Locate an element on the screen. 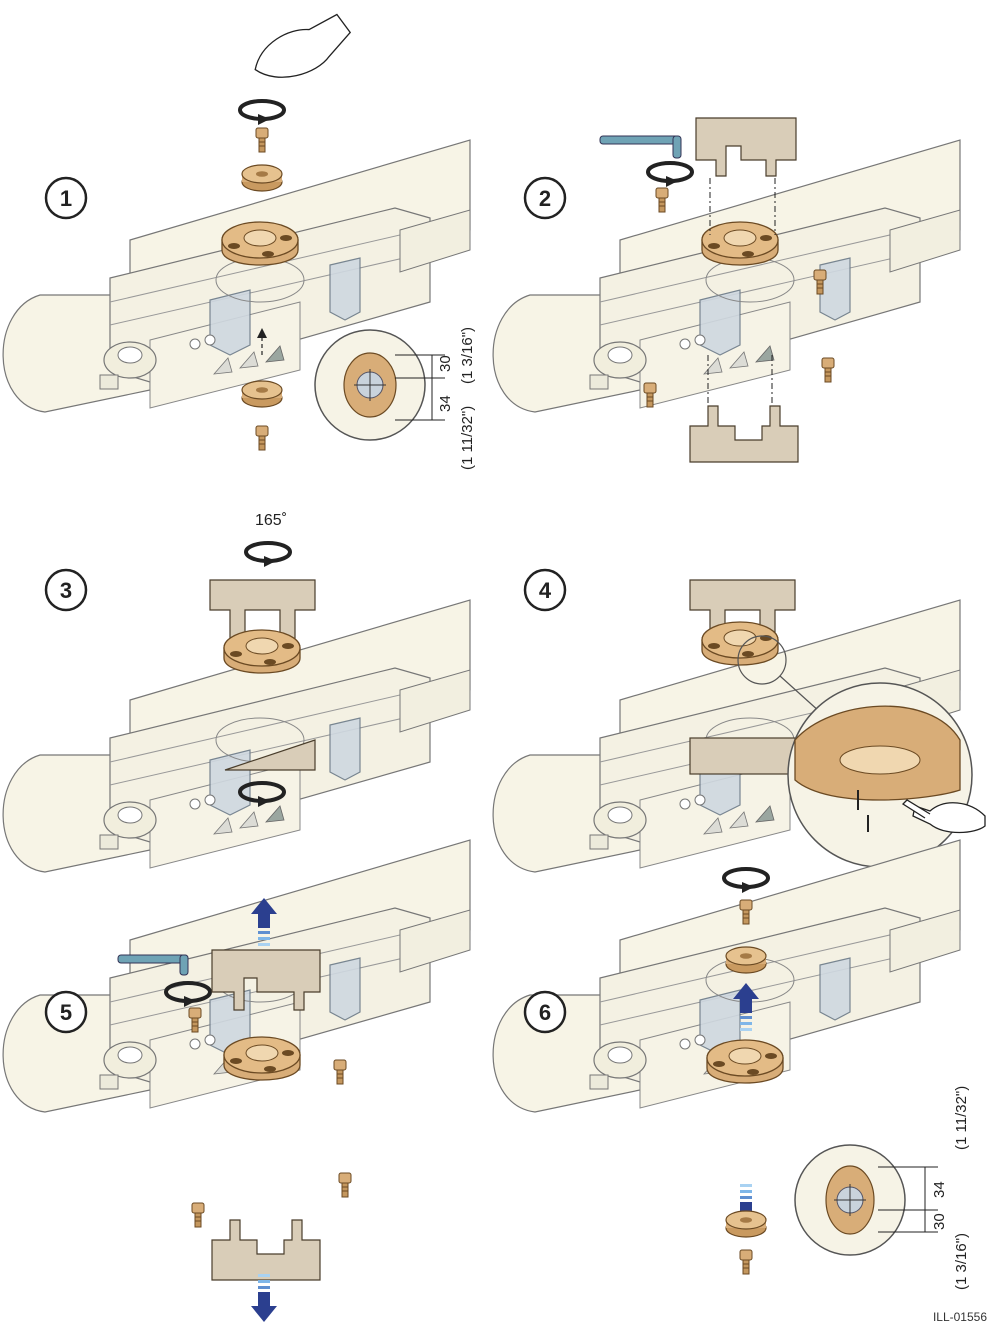 This screenshot has height=1332, width=999. step-2-rotate-icon is located at coordinates (670, 175).